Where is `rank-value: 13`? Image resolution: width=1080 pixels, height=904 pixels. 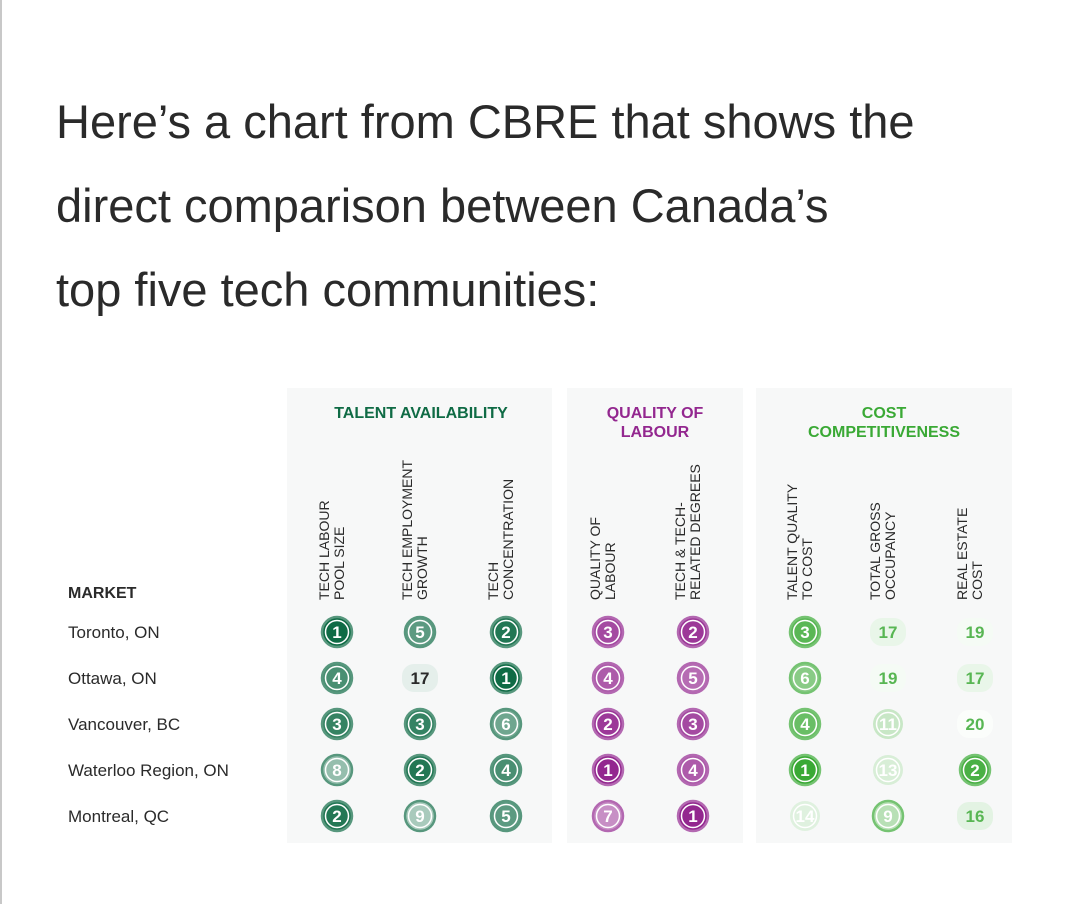 rank-value: 13 is located at coordinates (888, 770).